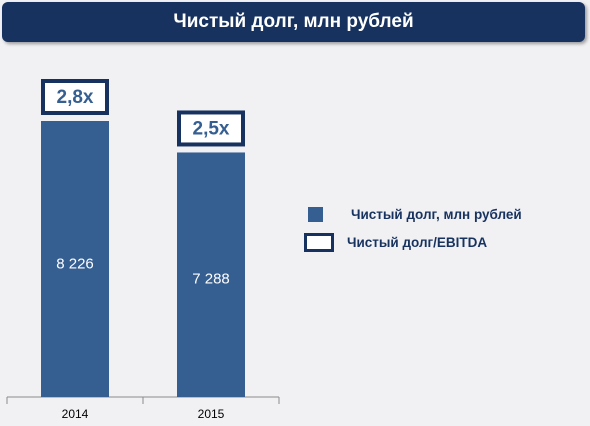  What do you see at coordinates (211, 279) in the screenshot?
I see `bar-value-label-2015: 7 288` at bounding box center [211, 279].